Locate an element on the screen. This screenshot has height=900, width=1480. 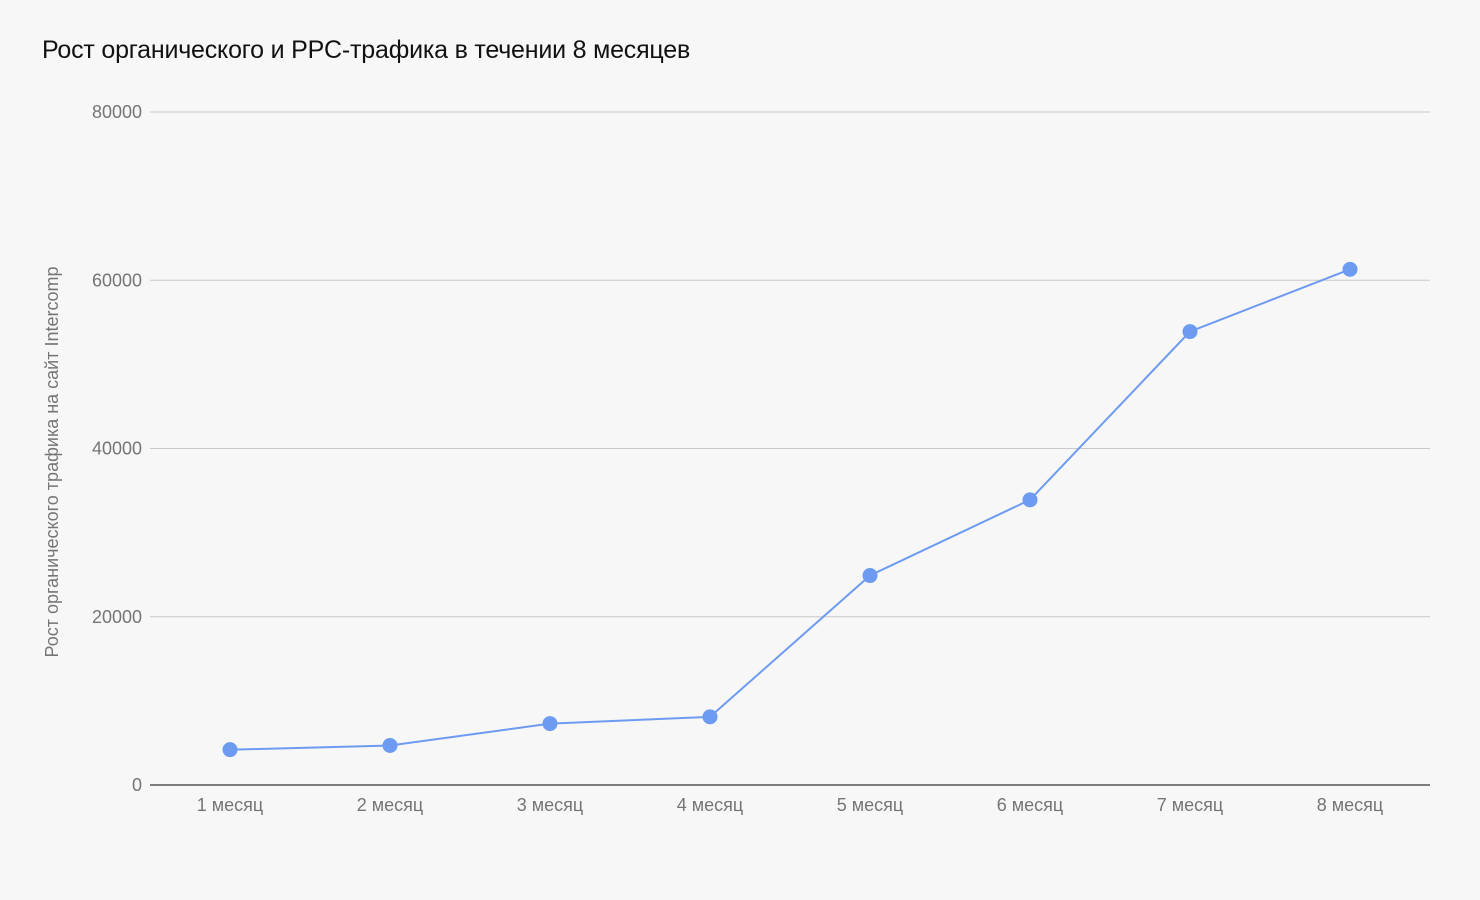
x-tick-label: 5 месяц is located at coordinates (870, 805).